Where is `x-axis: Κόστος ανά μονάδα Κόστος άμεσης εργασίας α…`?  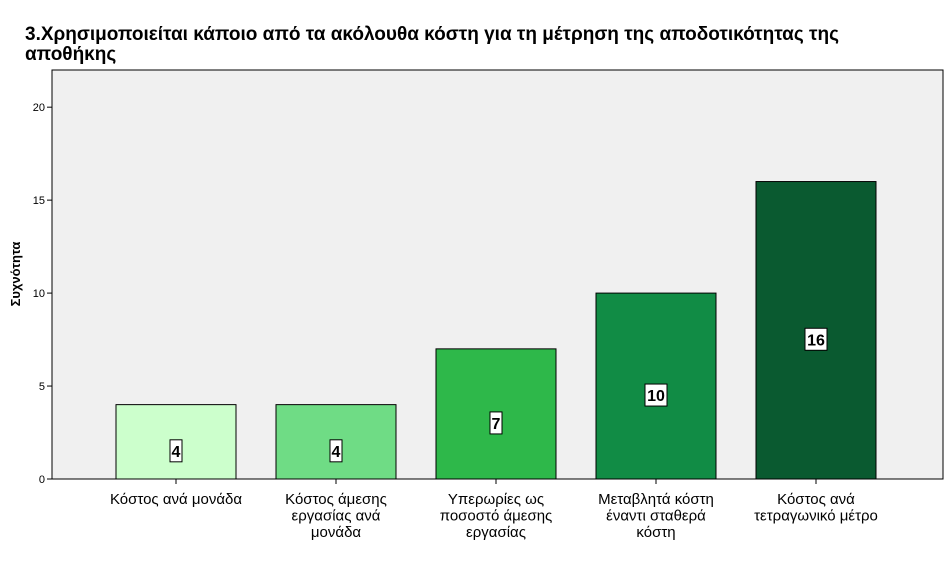
x-axis: Κόστος ανά μονάδα Κόστος άμεσης εργασίας α… is located at coordinates (494, 510).